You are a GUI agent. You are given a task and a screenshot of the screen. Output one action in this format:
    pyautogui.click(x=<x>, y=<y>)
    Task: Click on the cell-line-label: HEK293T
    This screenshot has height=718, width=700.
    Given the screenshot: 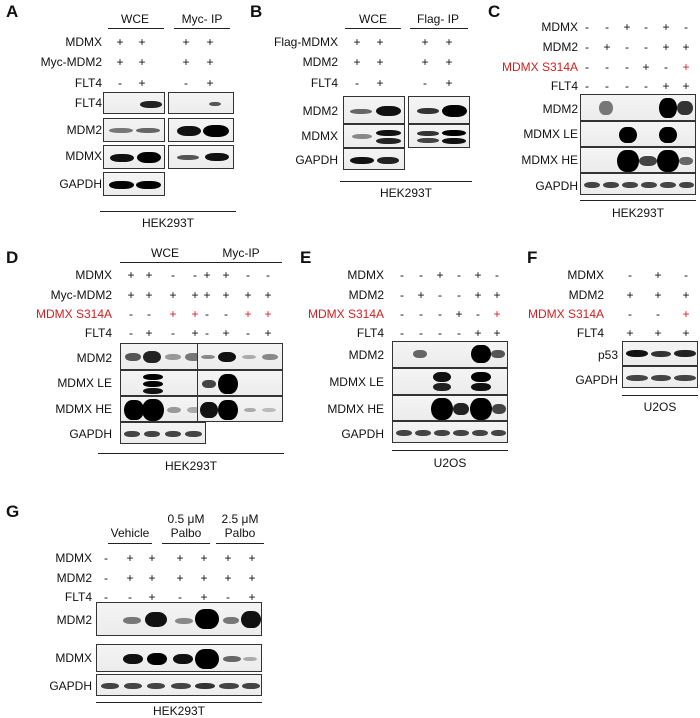 What is the action you would take?
    pyautogui.click(x=406, y=193)
    